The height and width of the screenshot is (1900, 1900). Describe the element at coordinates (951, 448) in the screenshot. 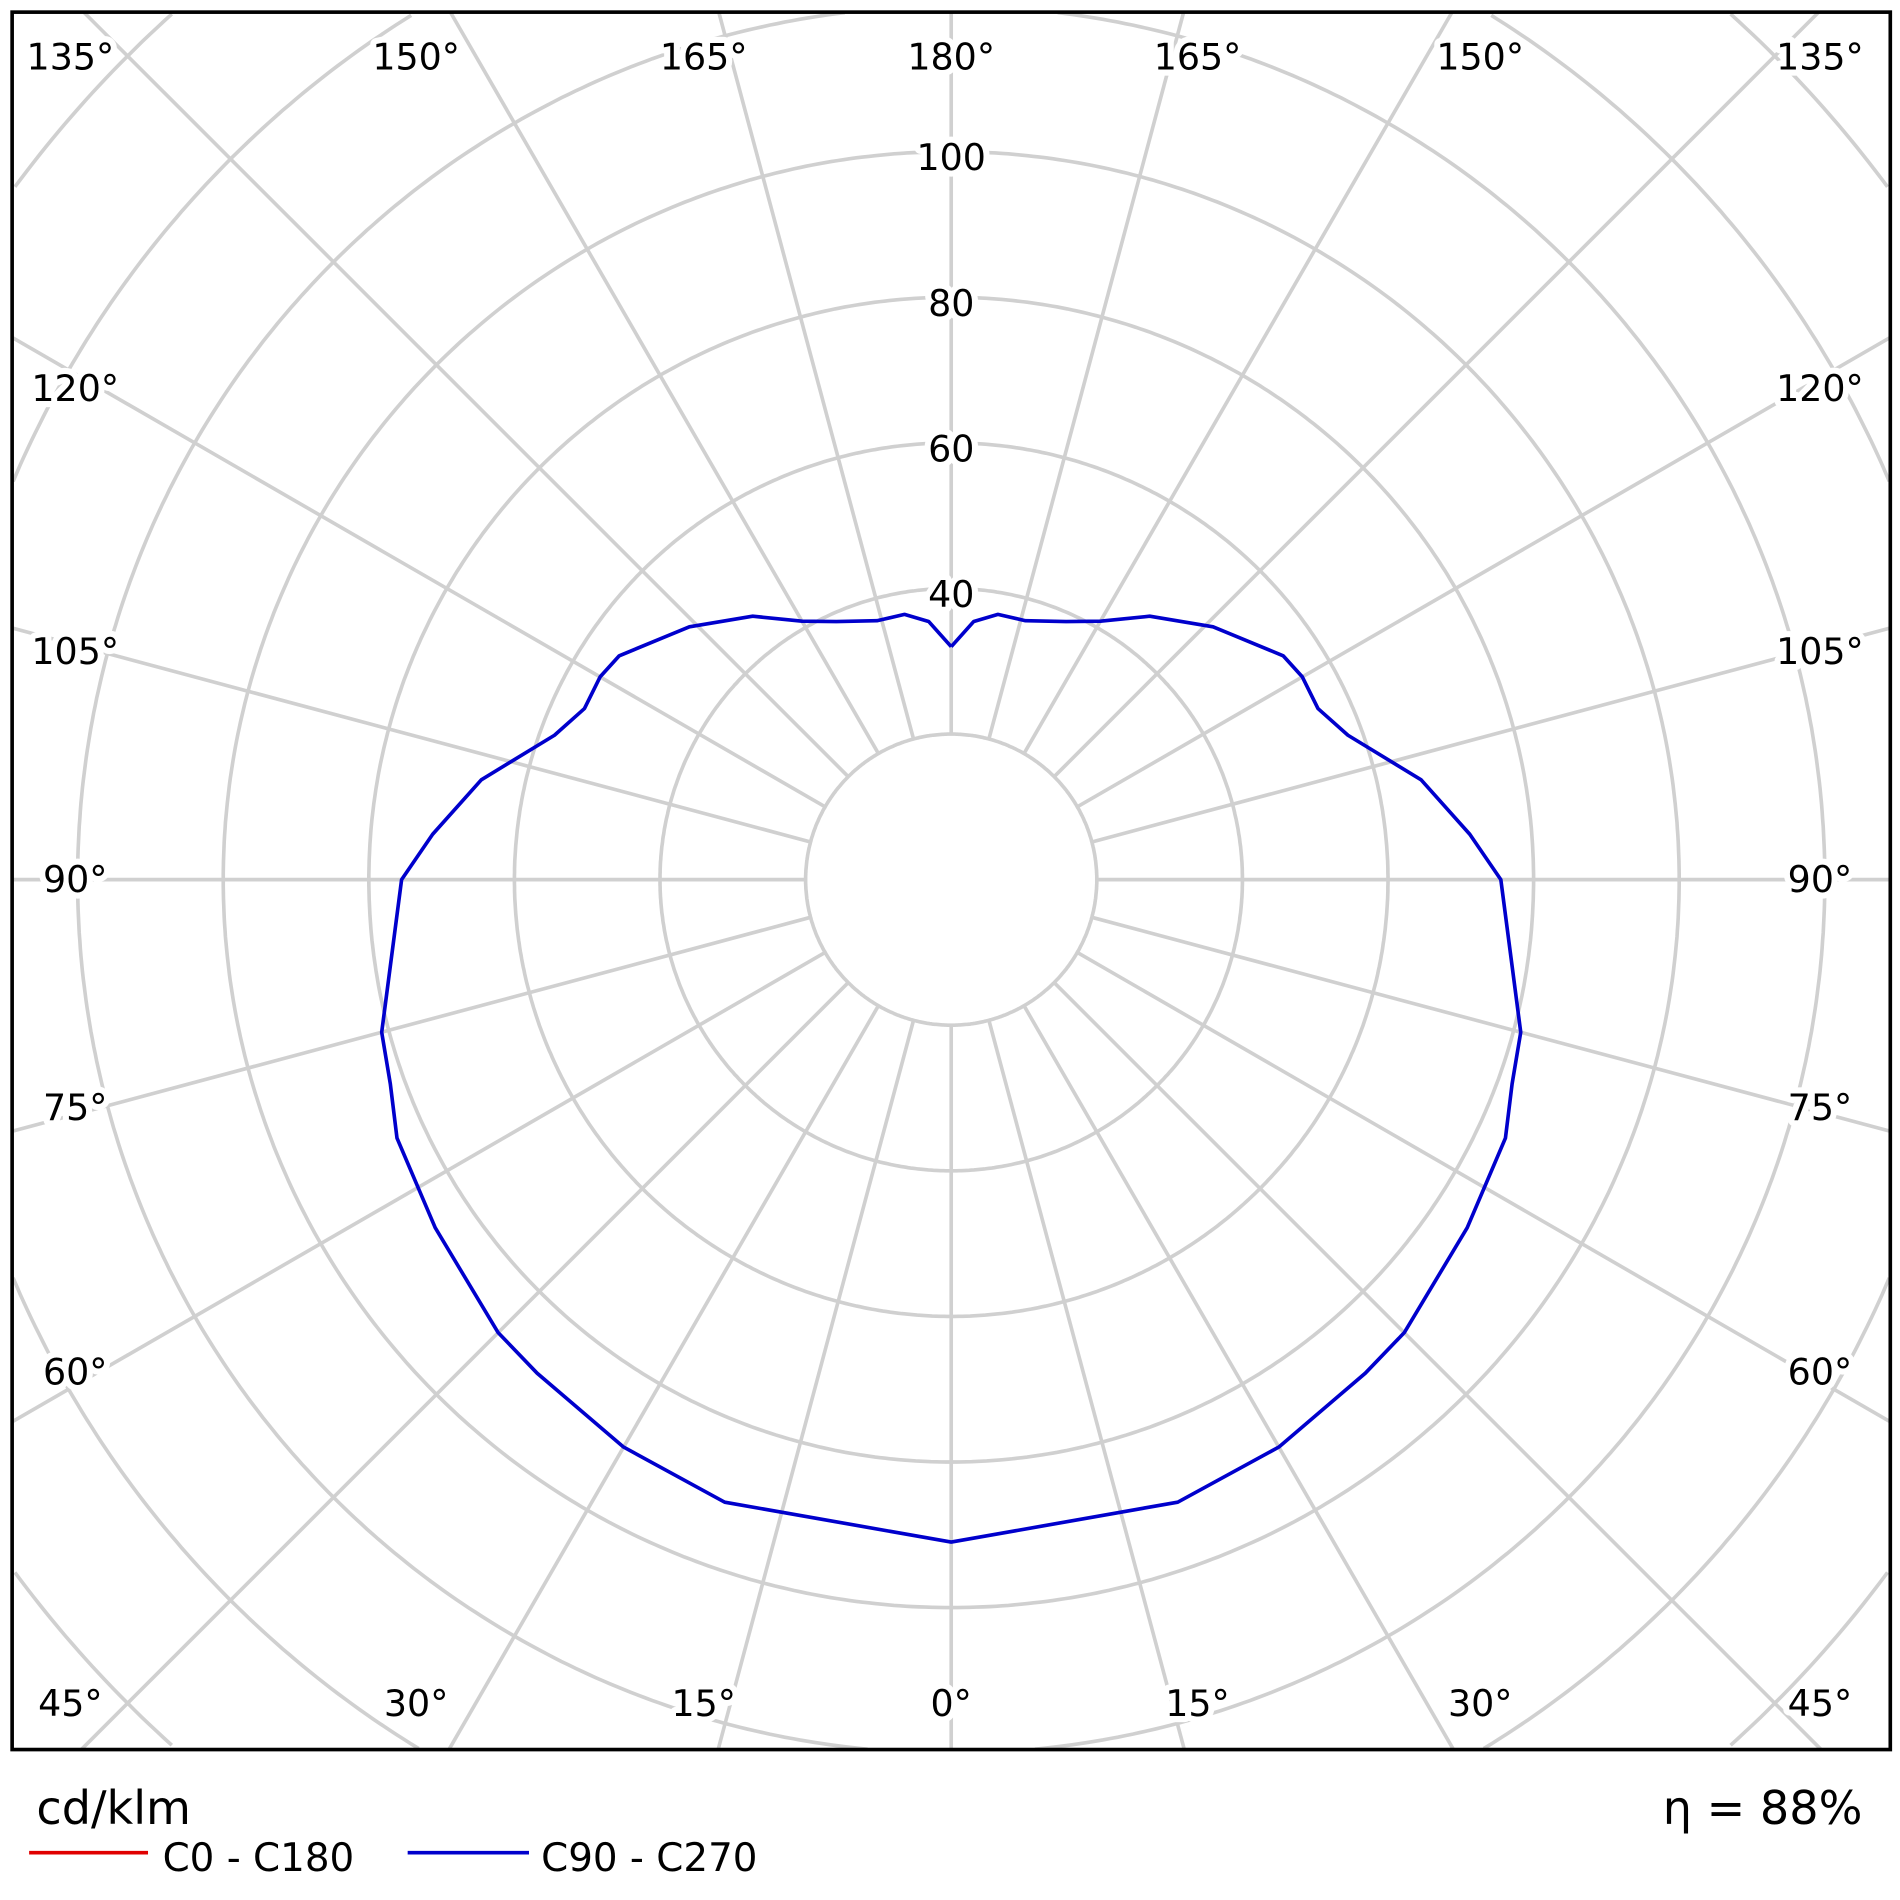

I see `radial-tick-label: 60` at that location.